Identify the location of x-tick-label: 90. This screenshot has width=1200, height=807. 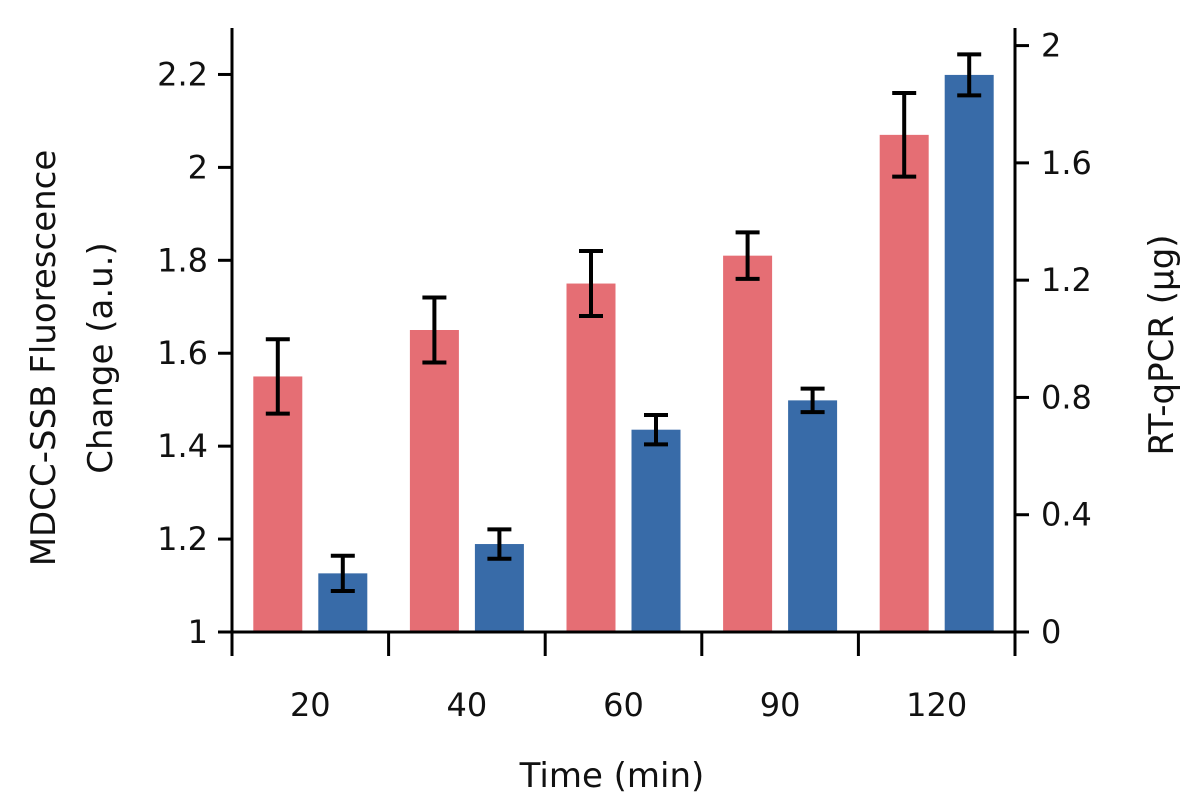
(780, 705).